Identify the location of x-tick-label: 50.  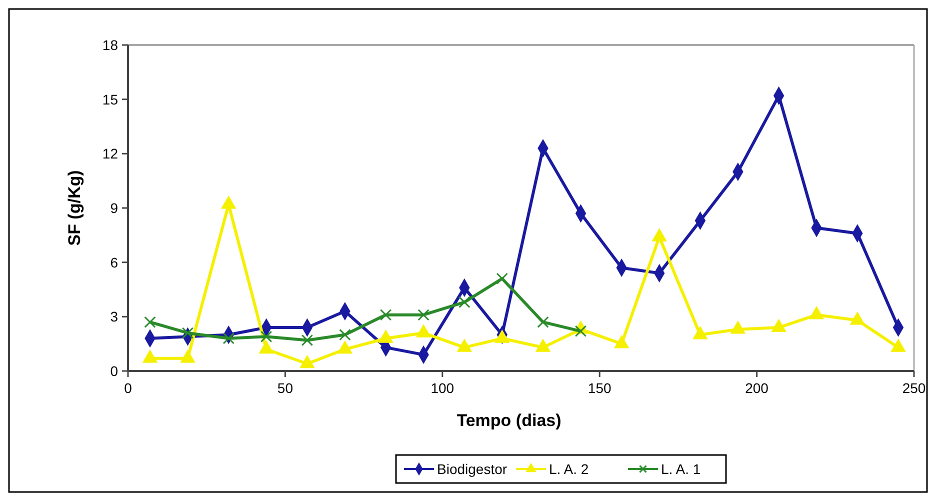
(285, 388).